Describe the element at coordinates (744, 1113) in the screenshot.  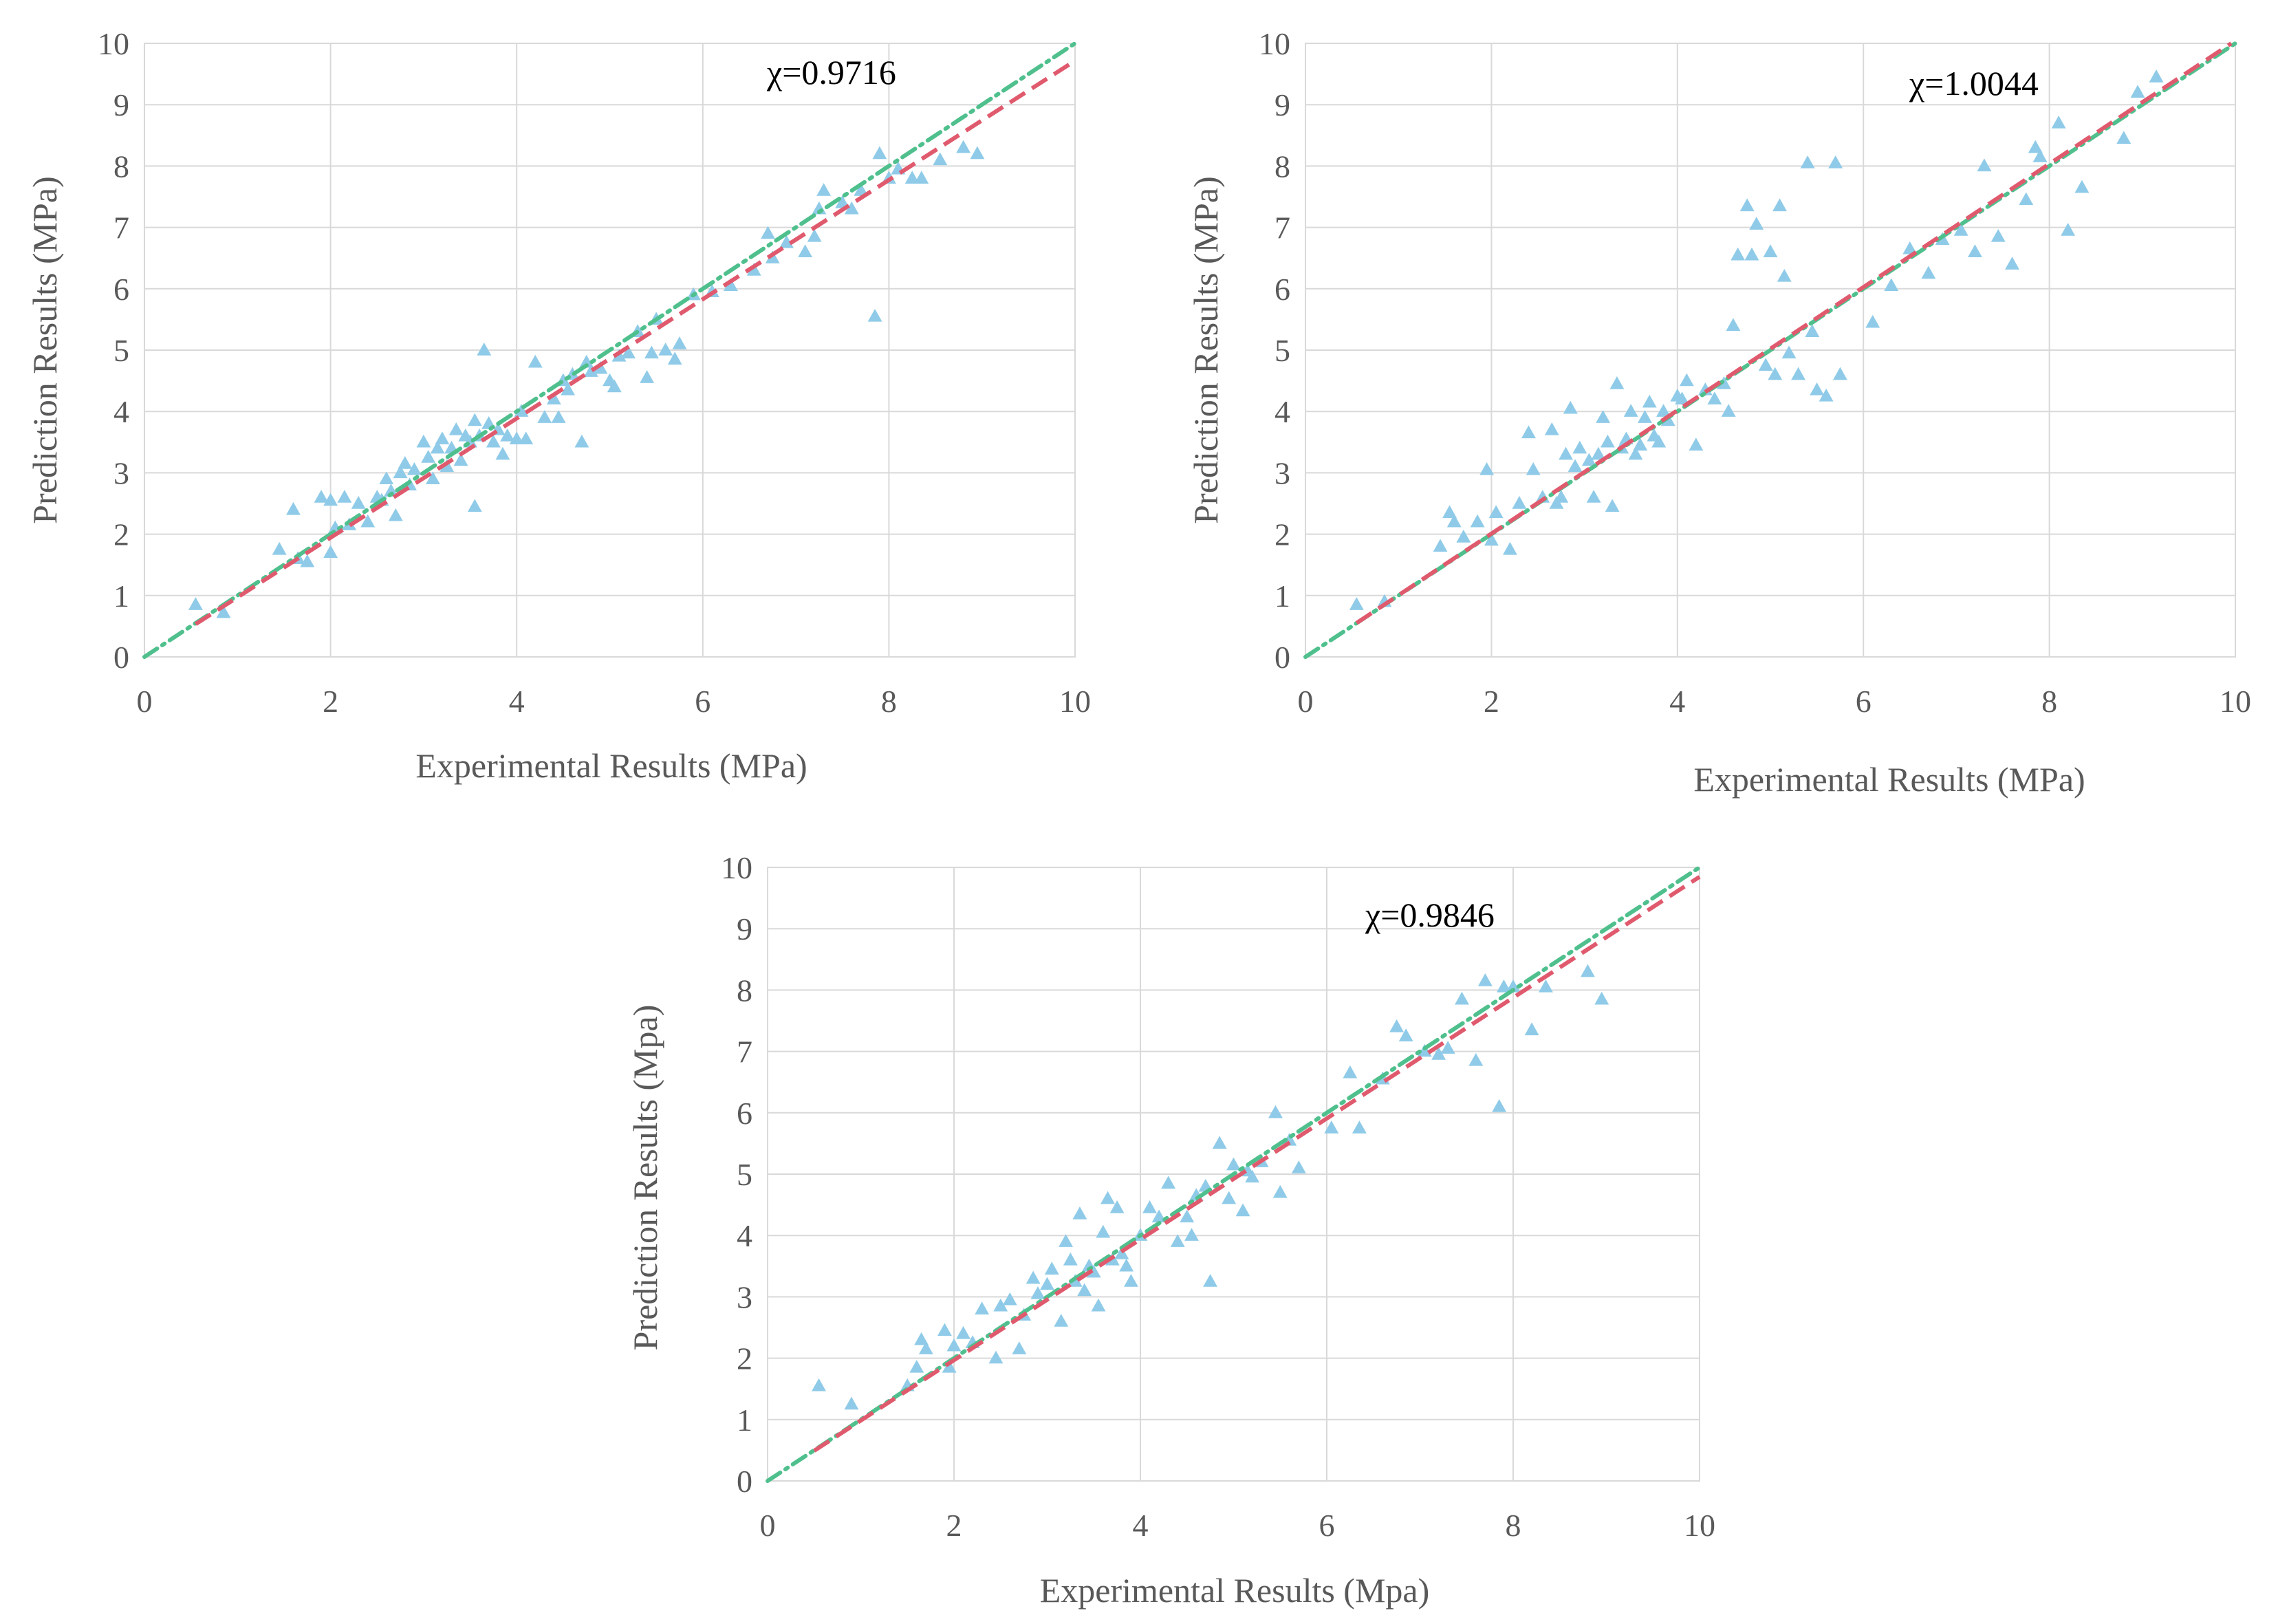
I see `y-tick-label: 6` at that location.